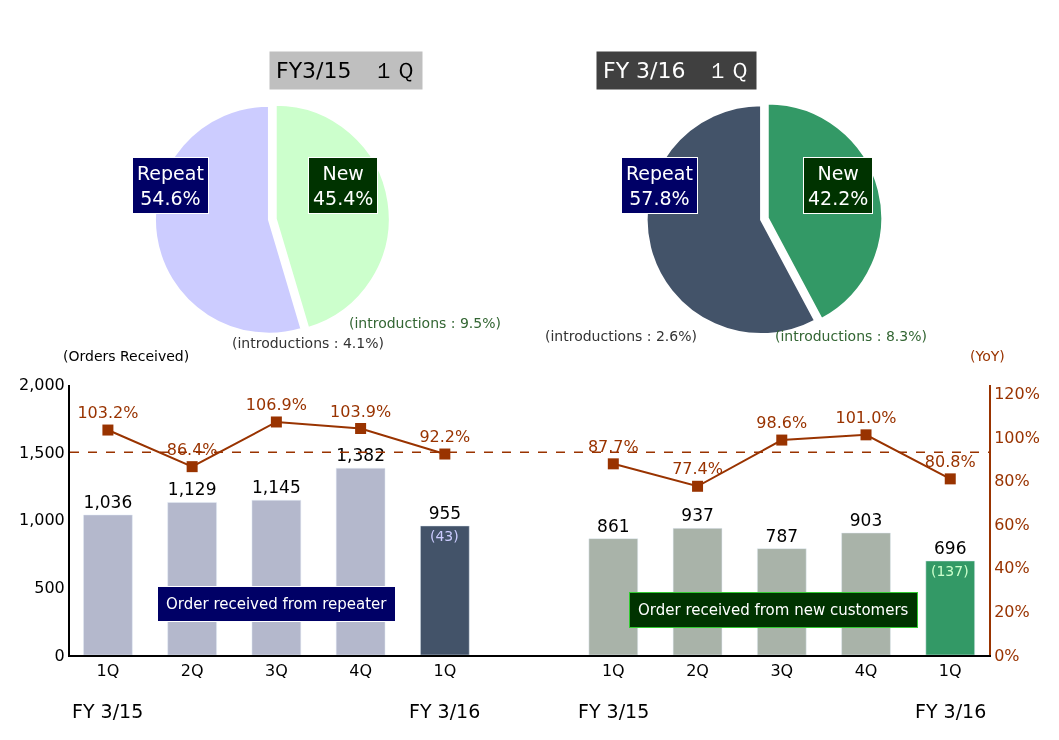 This screenshot has width=1059, height=740. Describe the element at coordinates (192, 489) in the screenshot. I see `data-label: 1,129` at that location.